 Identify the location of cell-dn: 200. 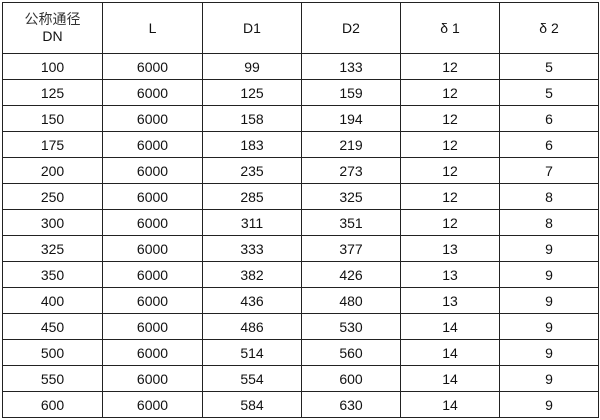
(52, 170).